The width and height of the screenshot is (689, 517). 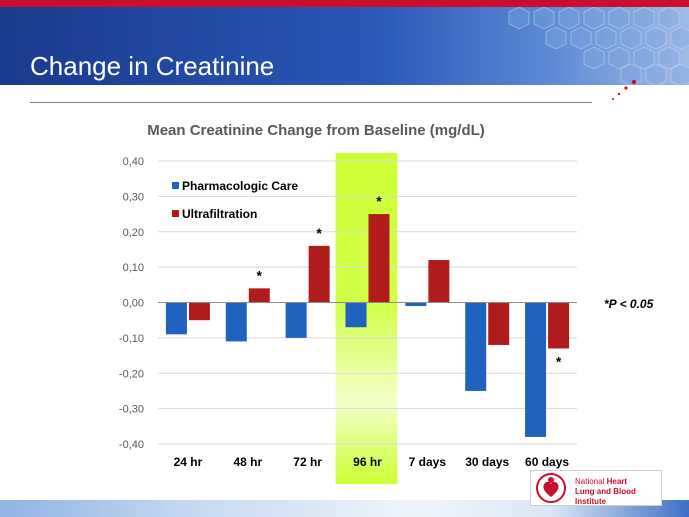 What do you see at coordinates (367, 462) in the screenshot?
I see `x-tick-label: 96 hr` at bounding box center [367, 462].